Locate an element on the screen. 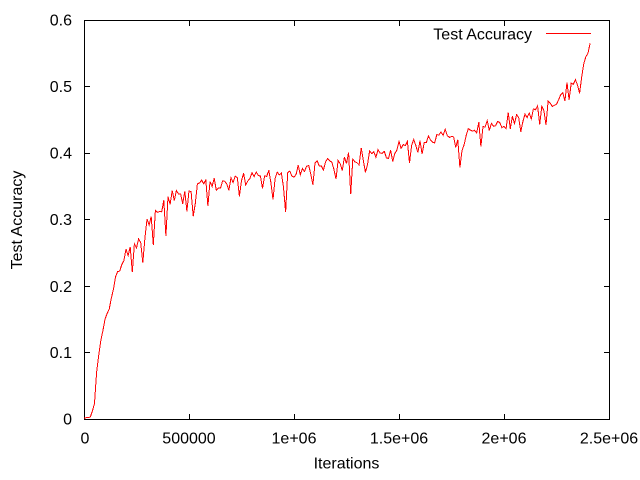  svg-text: 0.3 is located at coordinates (58, 220).